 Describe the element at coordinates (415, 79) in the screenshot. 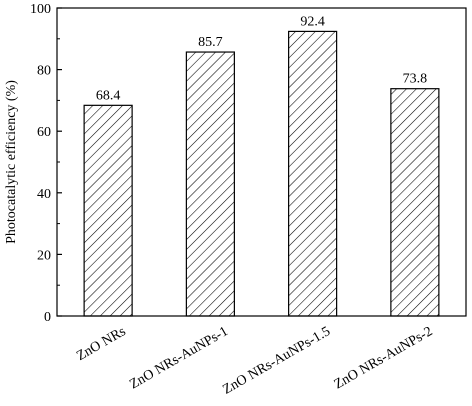

I see `data-label-3: 73.8` at that location.